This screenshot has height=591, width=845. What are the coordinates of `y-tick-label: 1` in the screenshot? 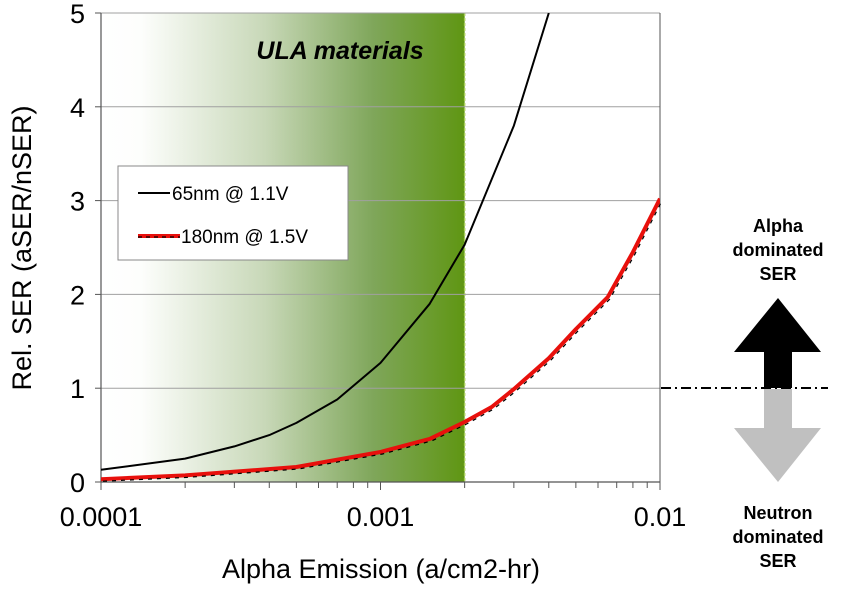 It's located at (77, 389).